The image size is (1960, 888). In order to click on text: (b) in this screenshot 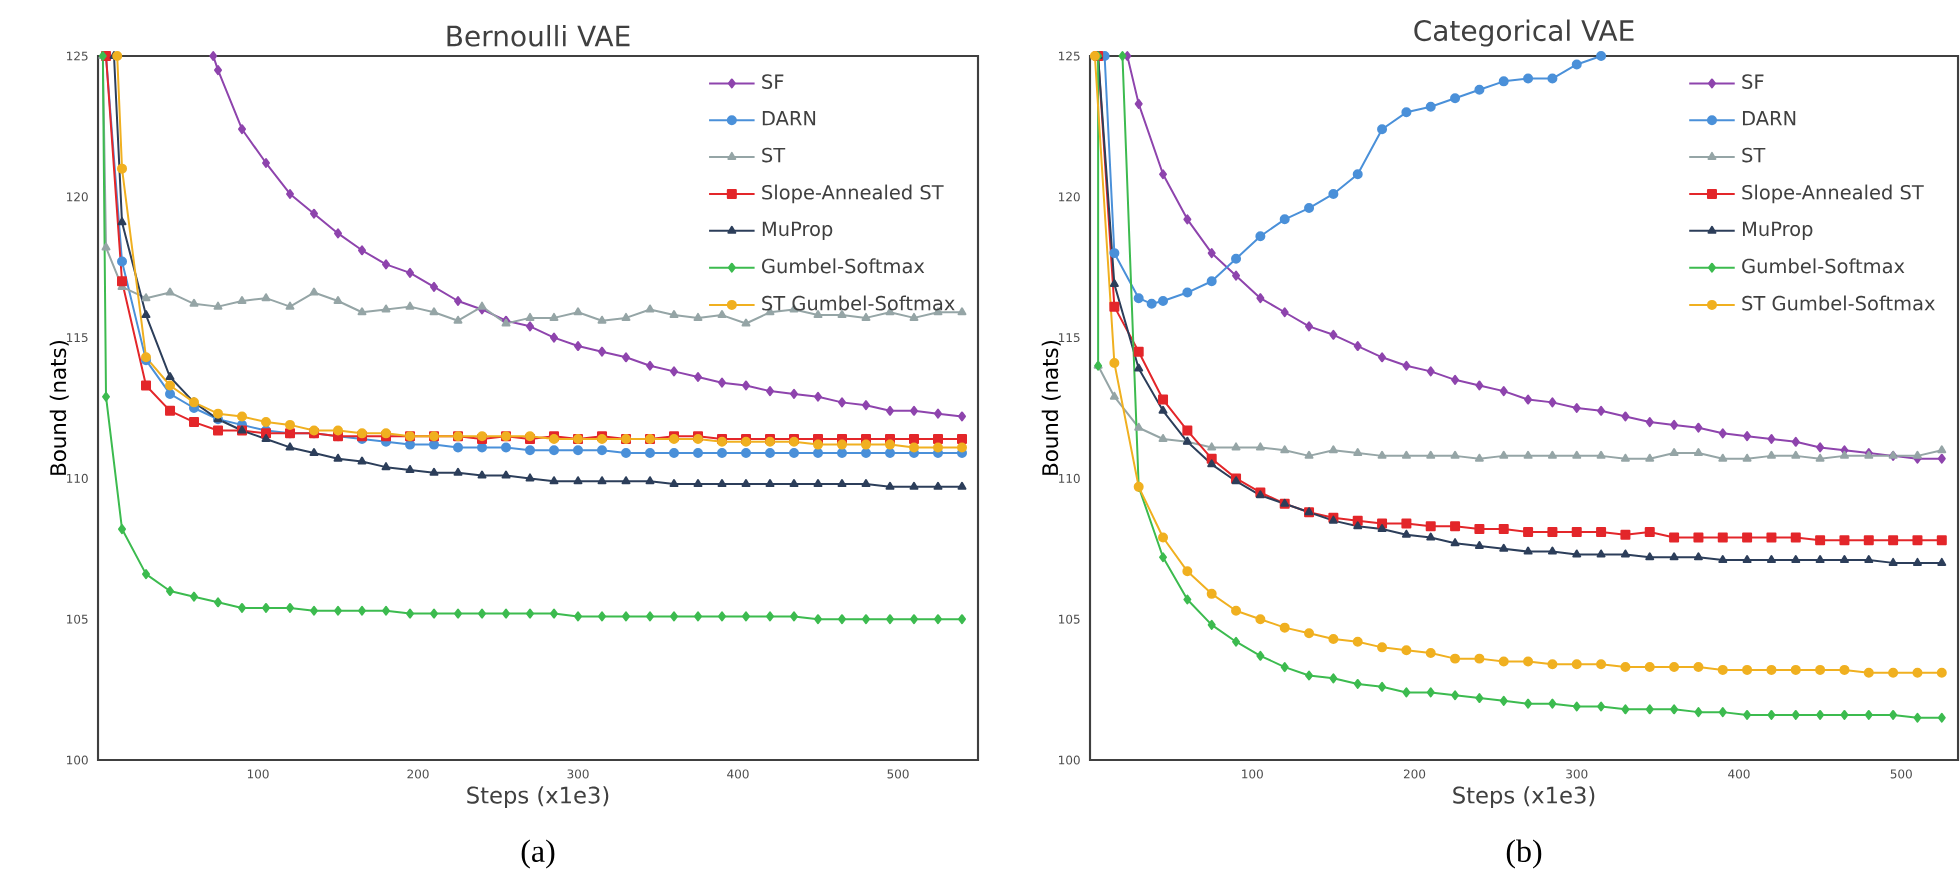, I will do `click(1524, 854)`.